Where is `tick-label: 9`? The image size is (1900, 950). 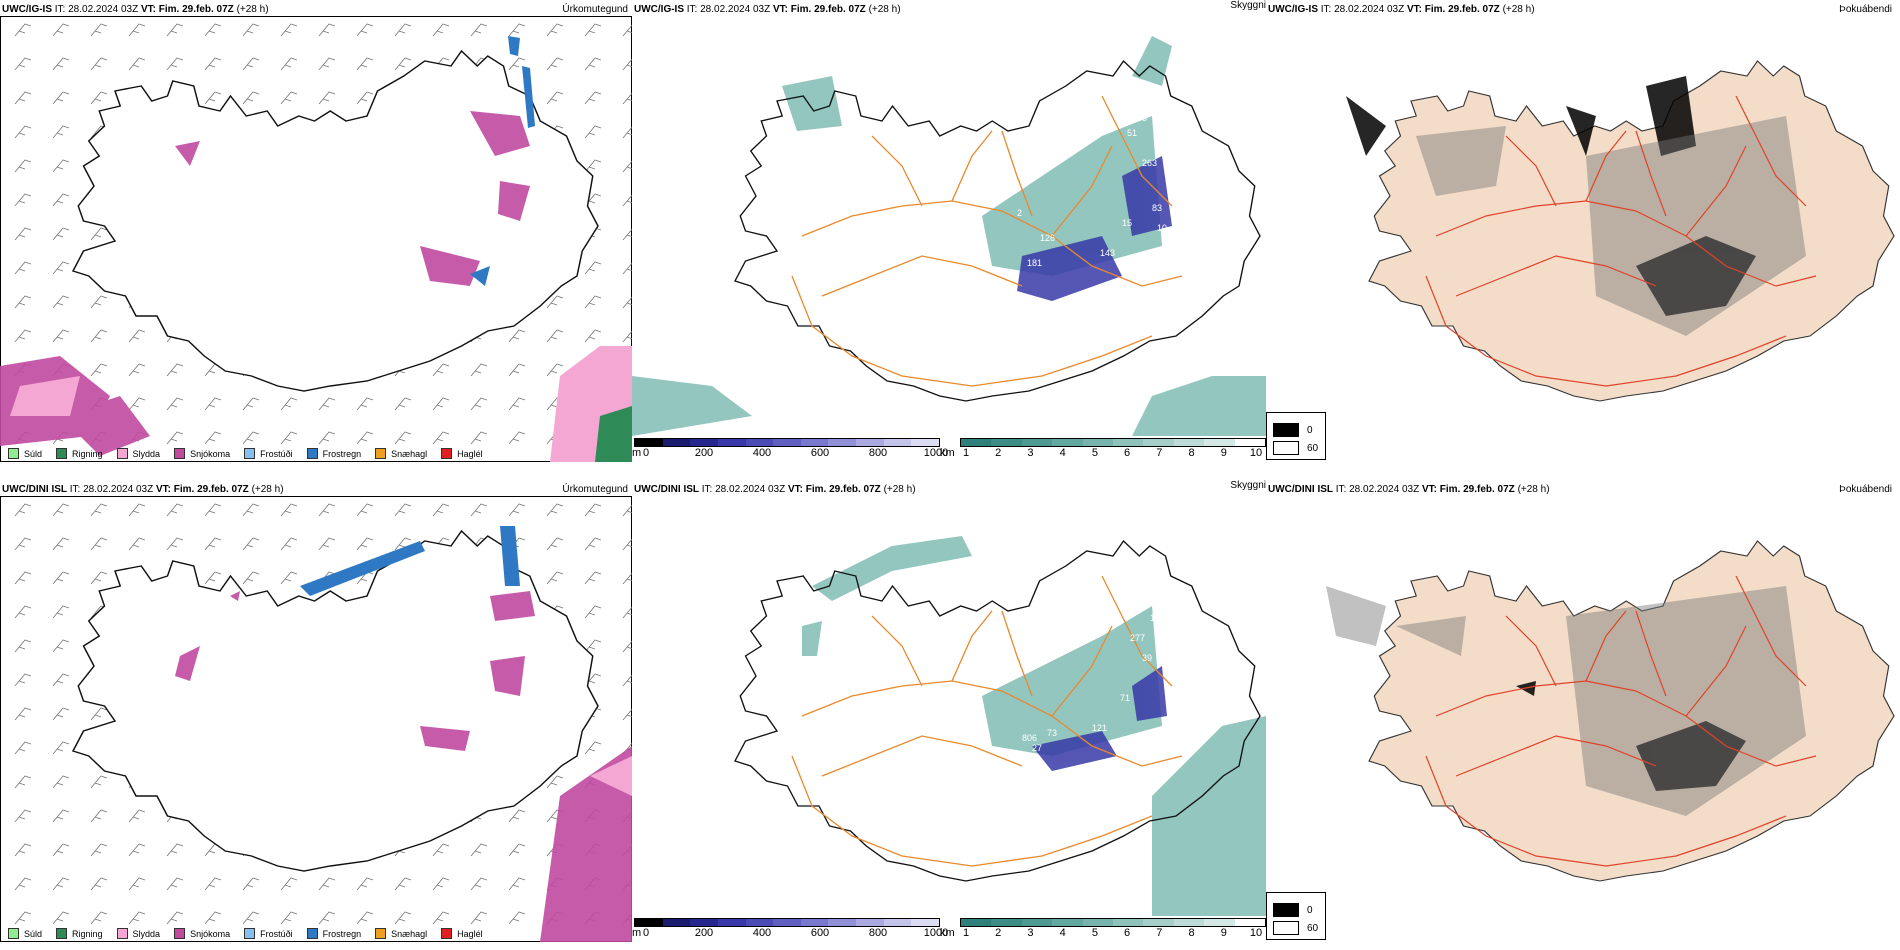 tick-label: 9 is located at coordinates (1223, 933).